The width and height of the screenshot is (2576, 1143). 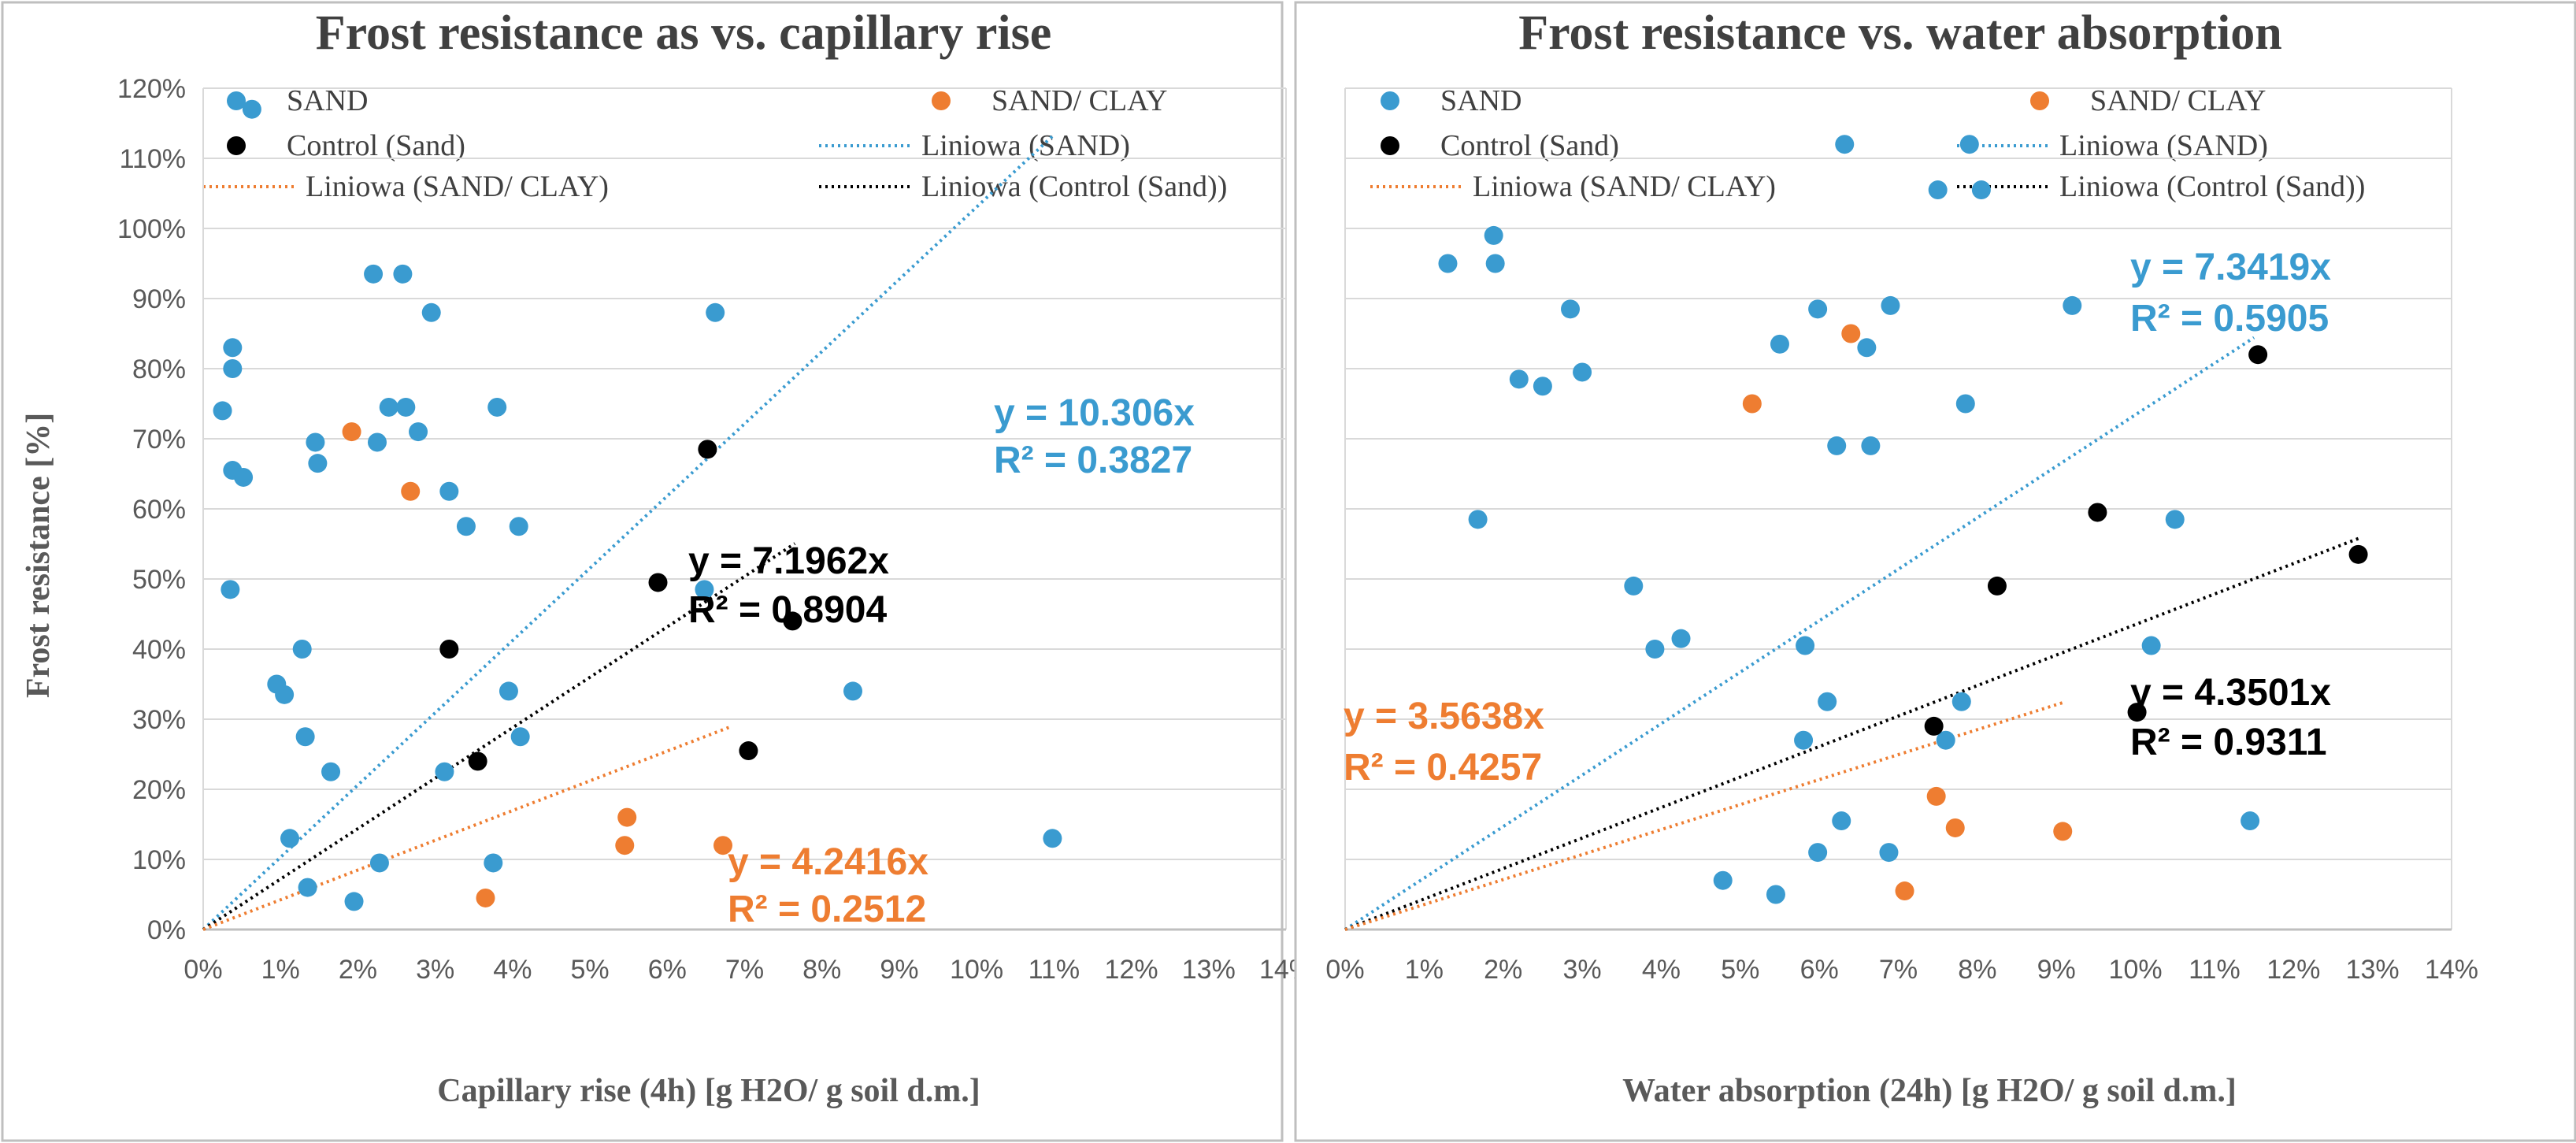 What do you see at coordinates (153, 159) in the screenshot?
I see `c1-y-tick-label: 110%` at bounding box center [153, 159].